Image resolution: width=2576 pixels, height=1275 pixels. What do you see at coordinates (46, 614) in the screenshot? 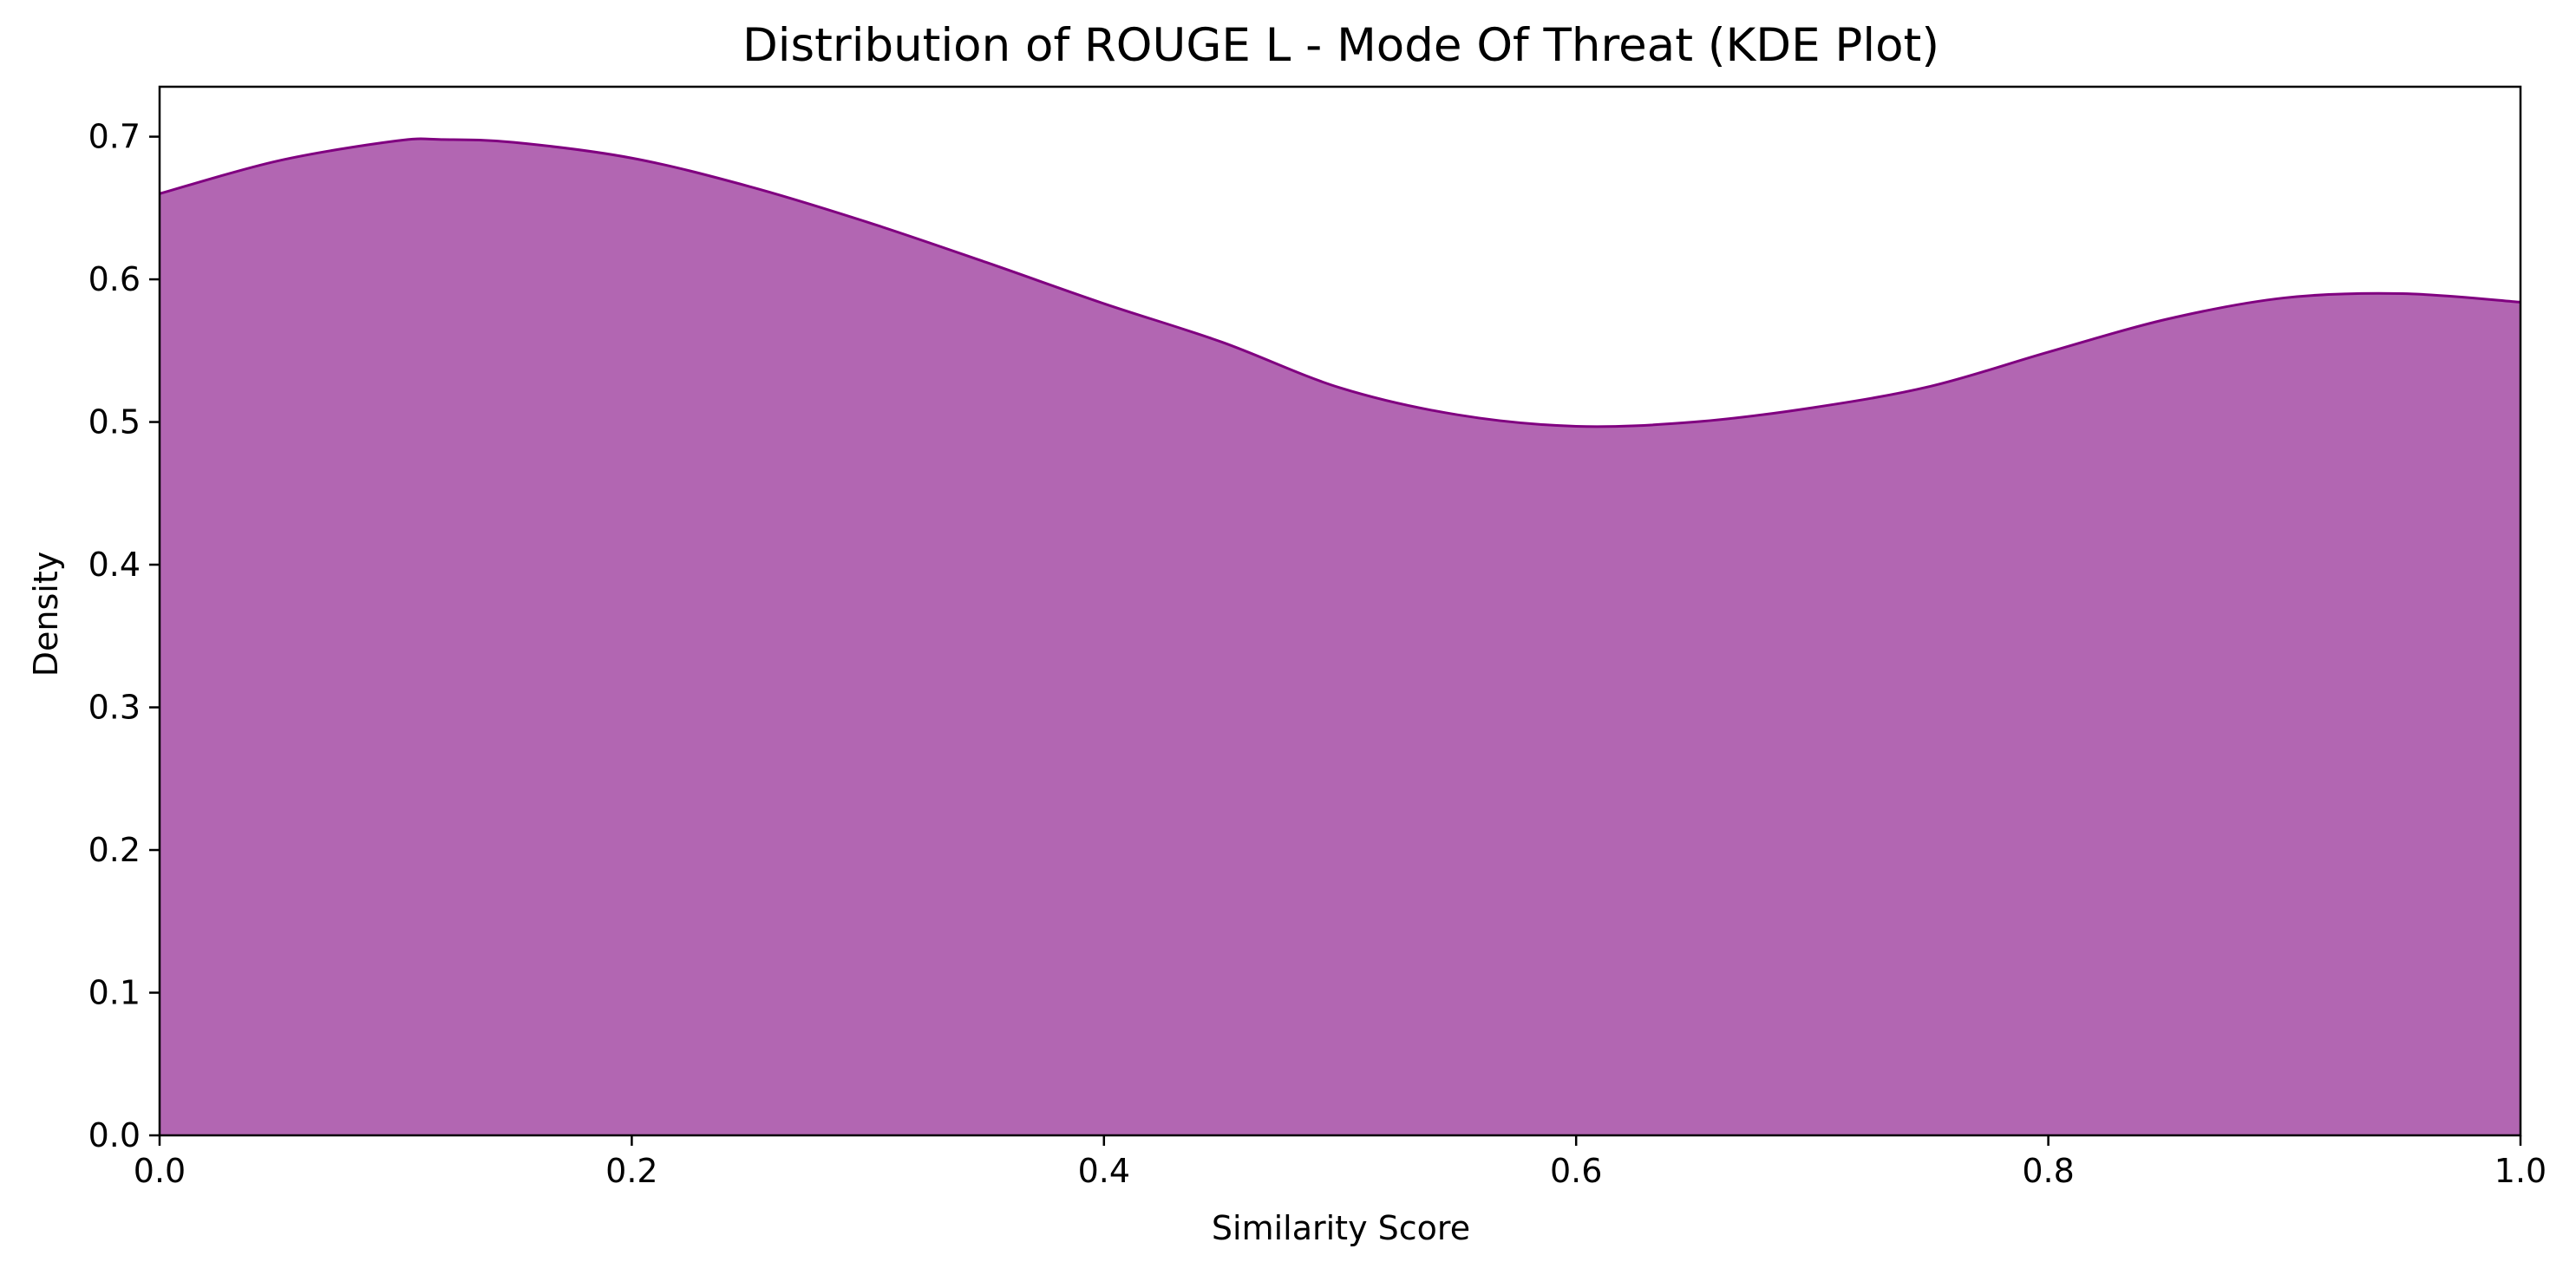
I see `y-axis-label: Density` at bounding box center [46, 614].